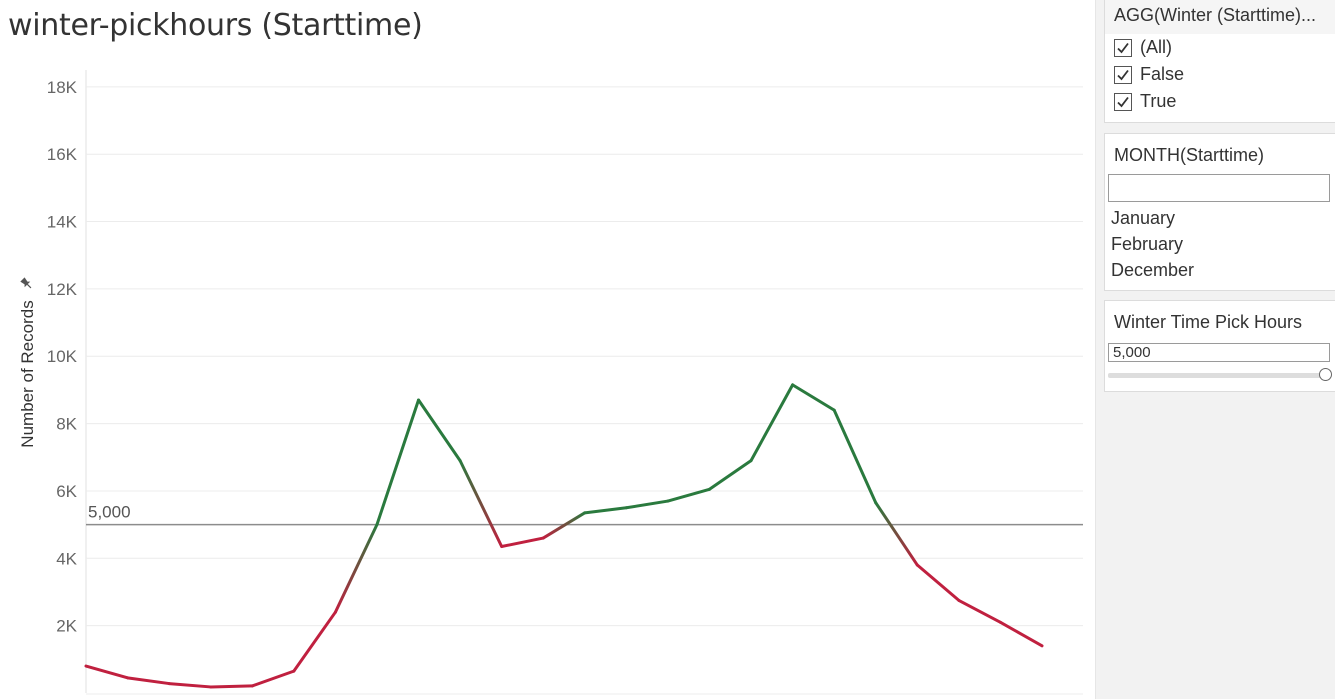  Describe the element at coordinates (1219, 352) in the screenshot. I see `parameter-value-input: 5,000` at that location.